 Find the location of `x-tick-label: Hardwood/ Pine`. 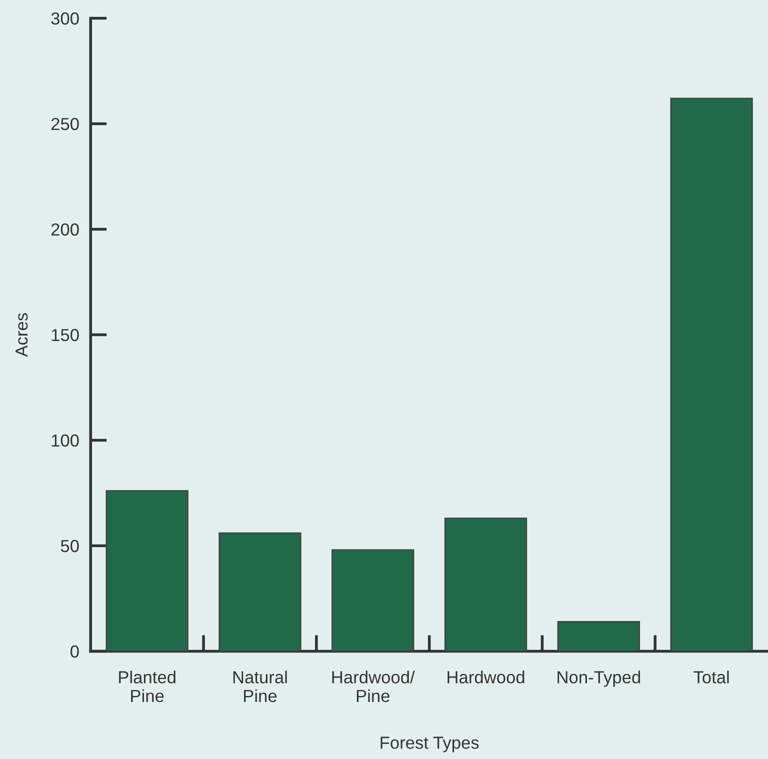

x-tick-label: Hardwood/ Pine is located at coordinates (373, 686).